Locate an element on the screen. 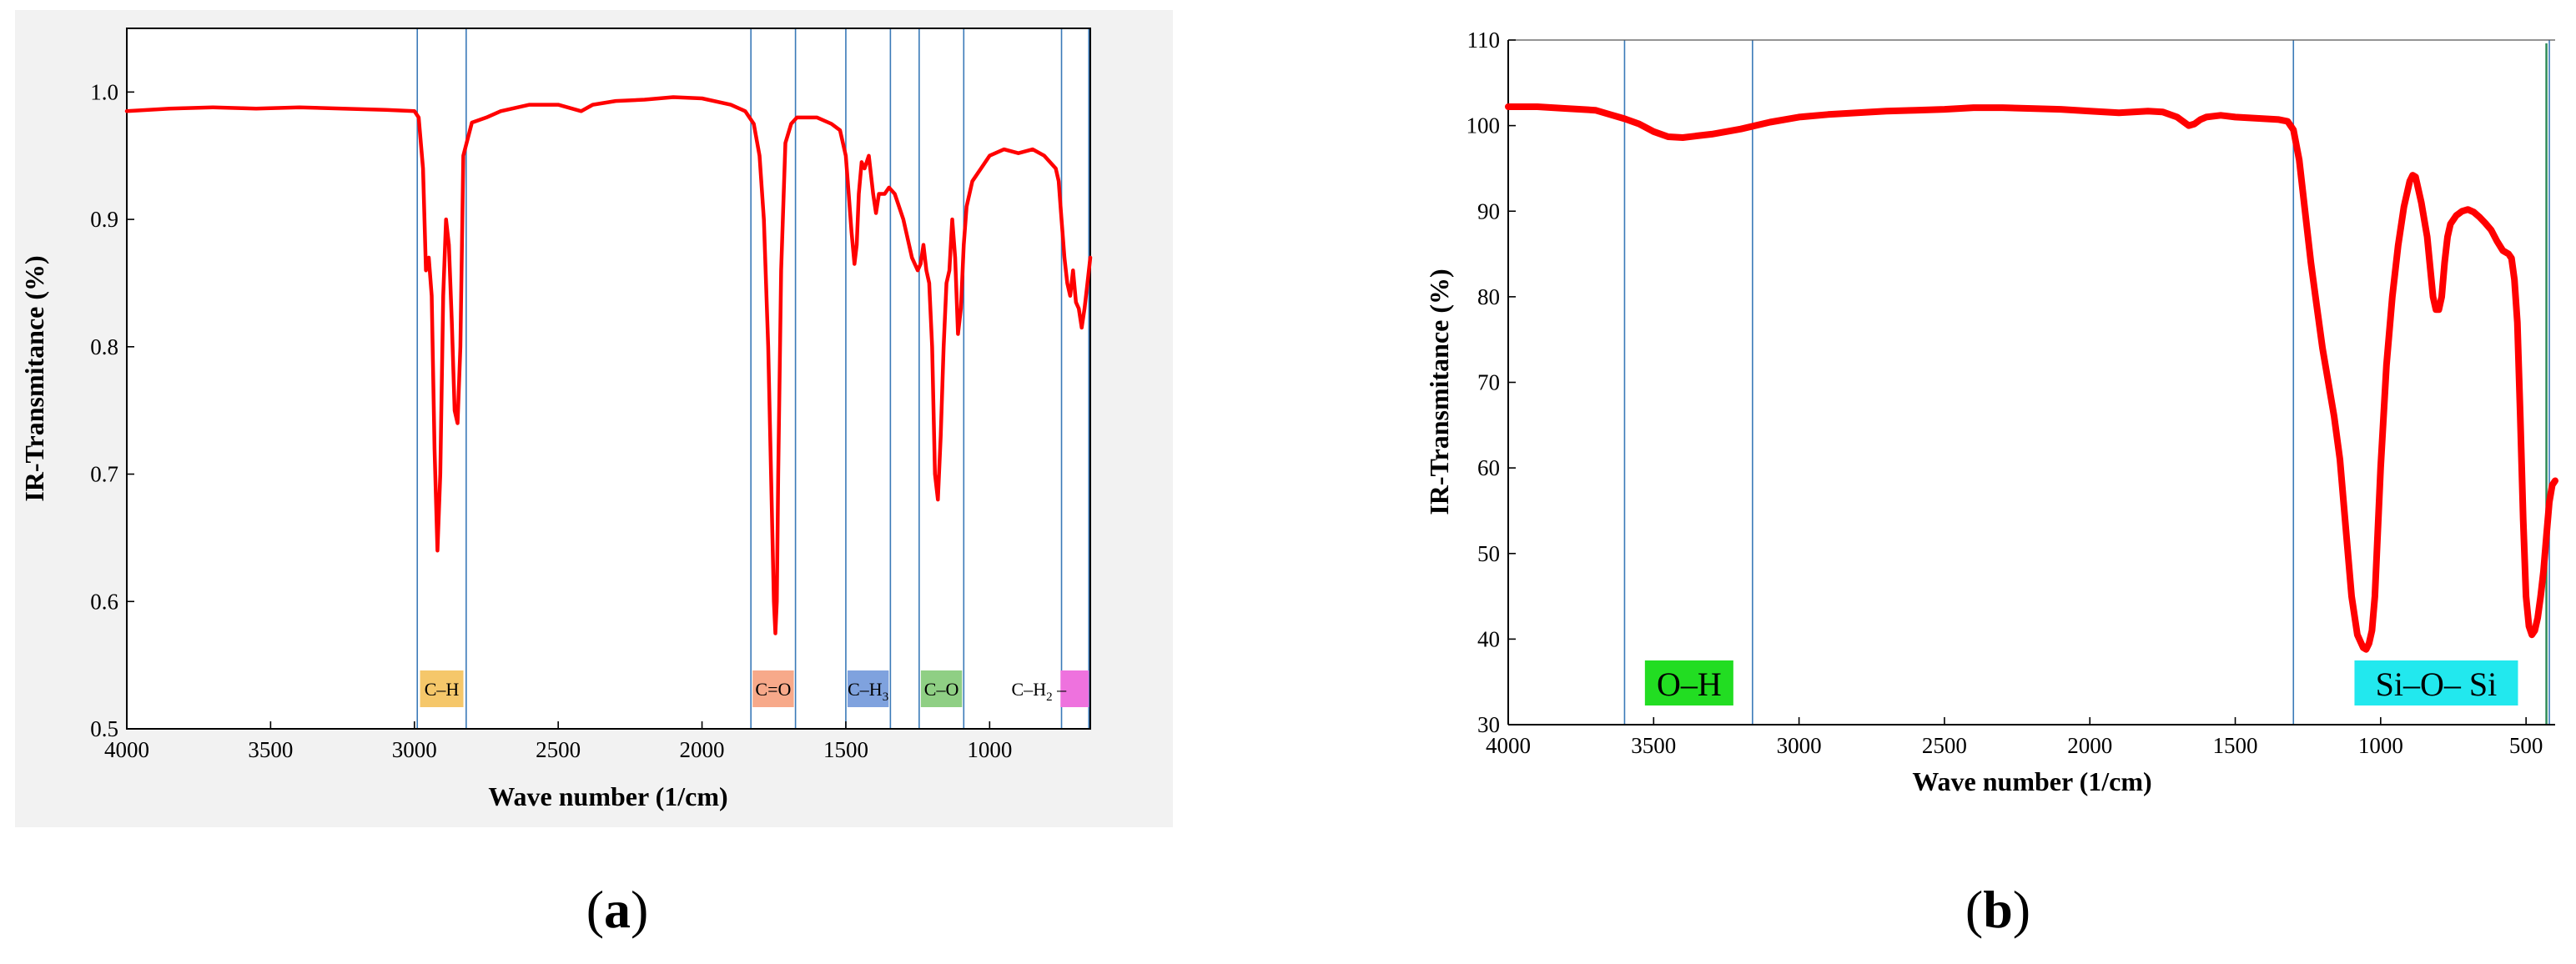 The image size is (2576, 964). y-tick-label: 60 is located at coordinates (1488, 467).